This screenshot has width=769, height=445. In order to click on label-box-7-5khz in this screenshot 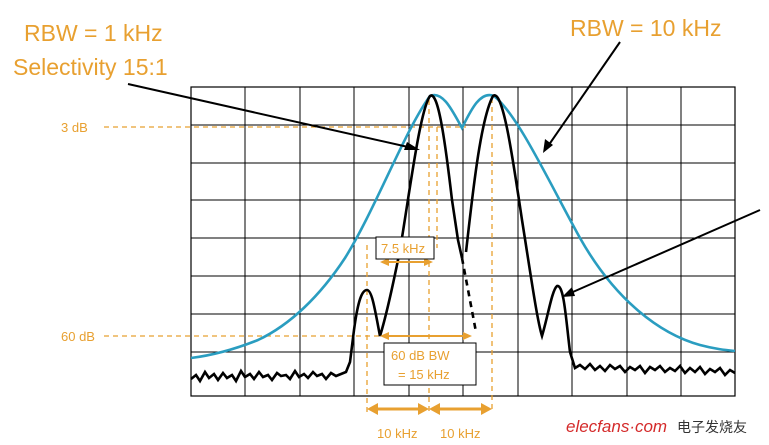, I will do `click(405, 248)`.